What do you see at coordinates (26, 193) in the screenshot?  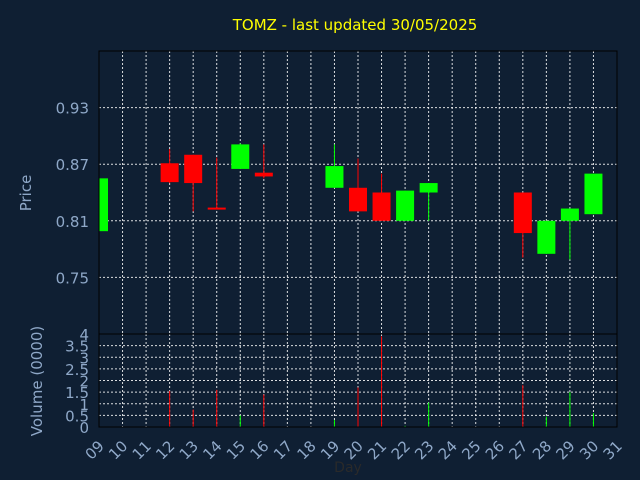 I see `price-axis-label: Price` at bounding box center [26, 193].